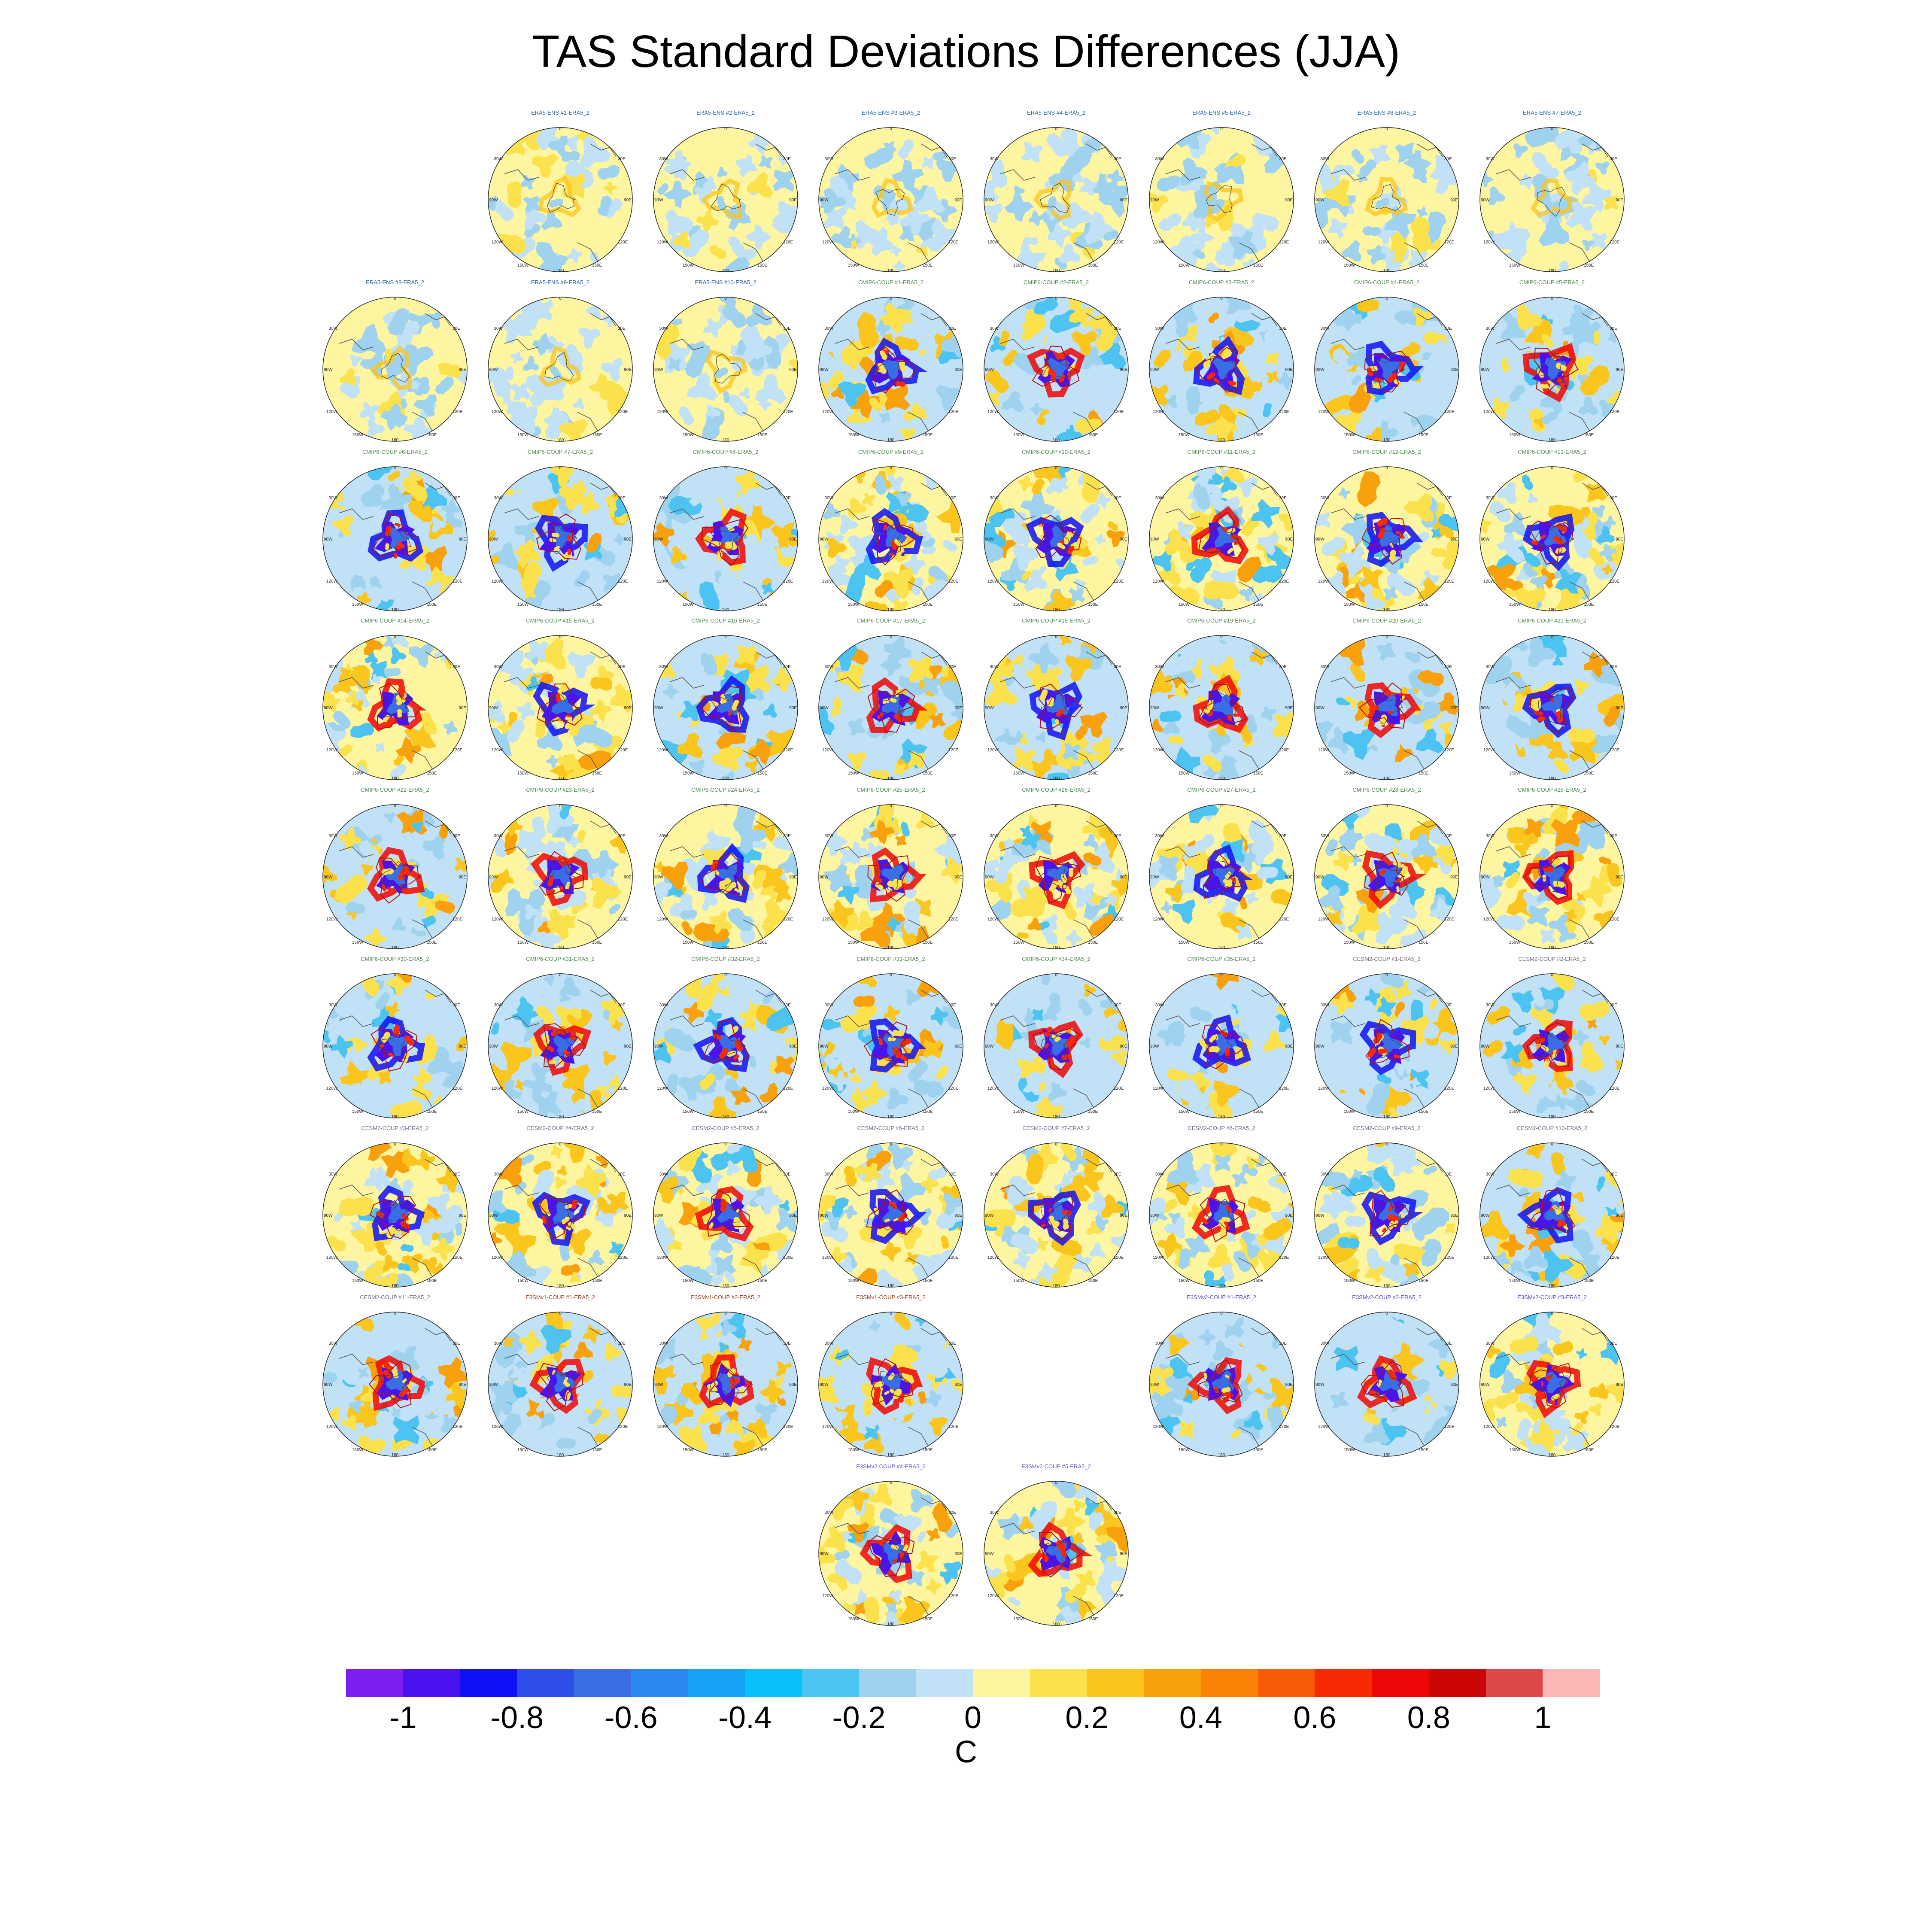  Describe the element at coordinates (689, 265) in the screenshot. I see `longitude-label: 150W` at that location.